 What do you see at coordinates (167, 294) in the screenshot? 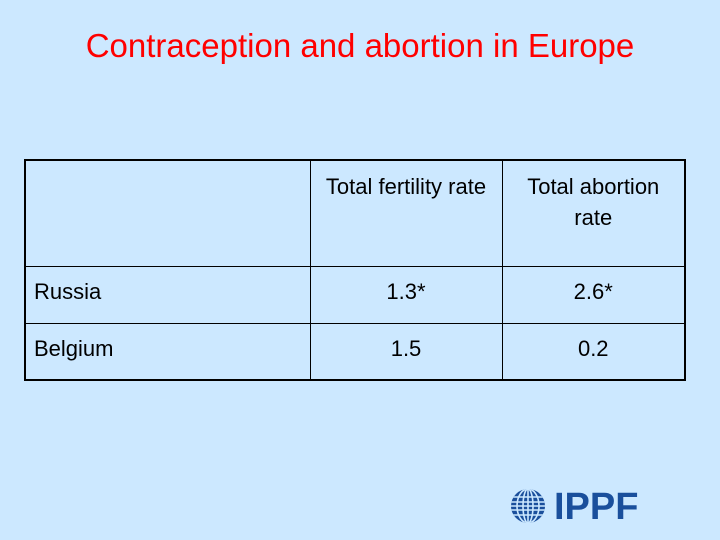
I see `country-cell: Russia` at bounding box center [167, 294].